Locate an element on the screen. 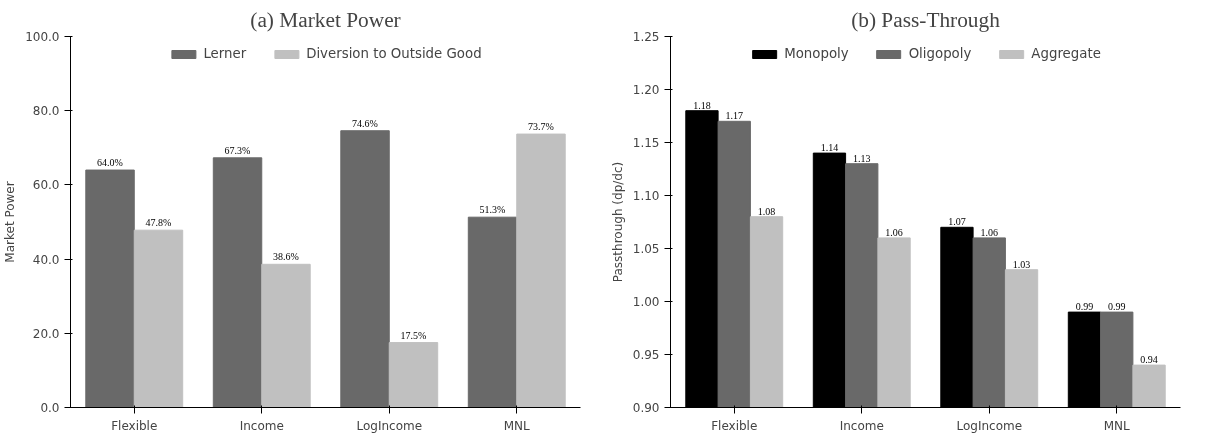  y-tick-label: 1.10 is located at coordinates (646, 196).